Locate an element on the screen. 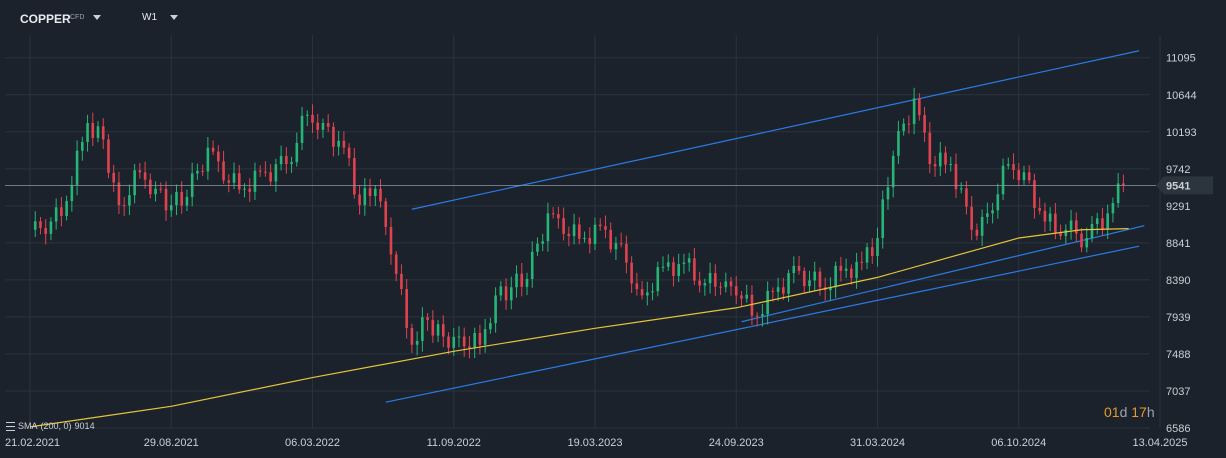 This screenshot has height=458, width=1226. y-tick-label: 10193 is located at coordinates (1181, 133).